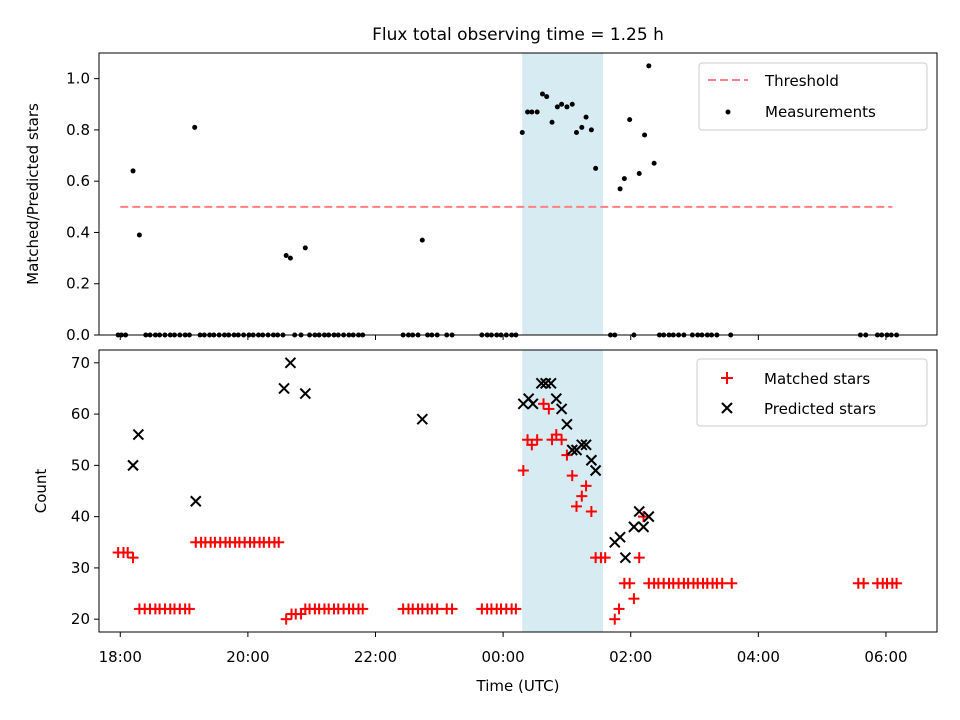 The image size is (960, 720). What do you see at coordinates (85, 491) in the screenshot?
I see `count-y-ticks: 20 30 40 50 60 70` at bounding box center [85, 491].